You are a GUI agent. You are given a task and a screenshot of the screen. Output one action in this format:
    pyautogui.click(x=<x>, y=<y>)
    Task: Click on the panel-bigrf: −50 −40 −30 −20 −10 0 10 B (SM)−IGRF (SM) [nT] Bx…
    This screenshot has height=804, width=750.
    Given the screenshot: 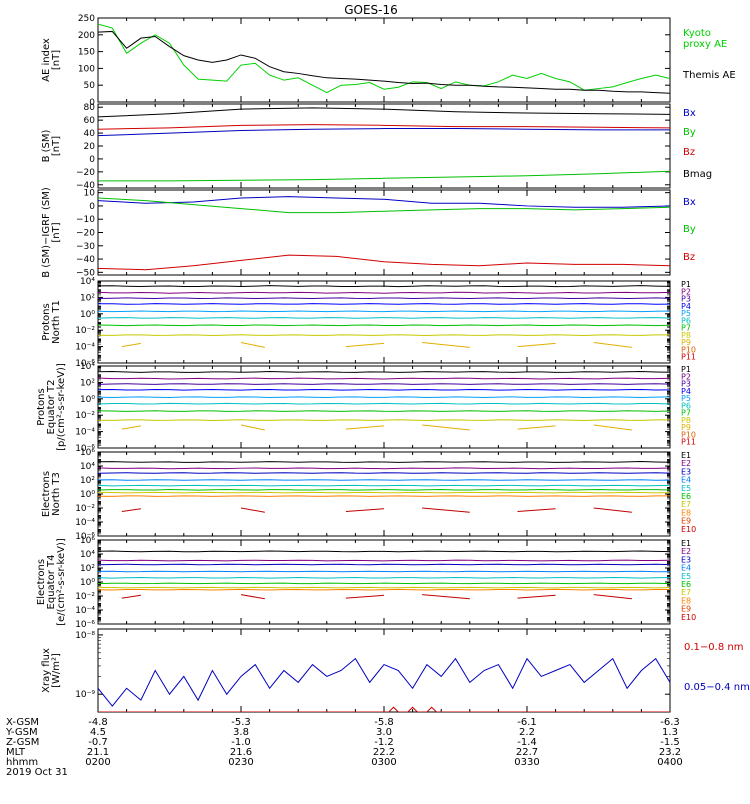 What is the action you would take?
    pyautogui.click(x=368, y=232)
    